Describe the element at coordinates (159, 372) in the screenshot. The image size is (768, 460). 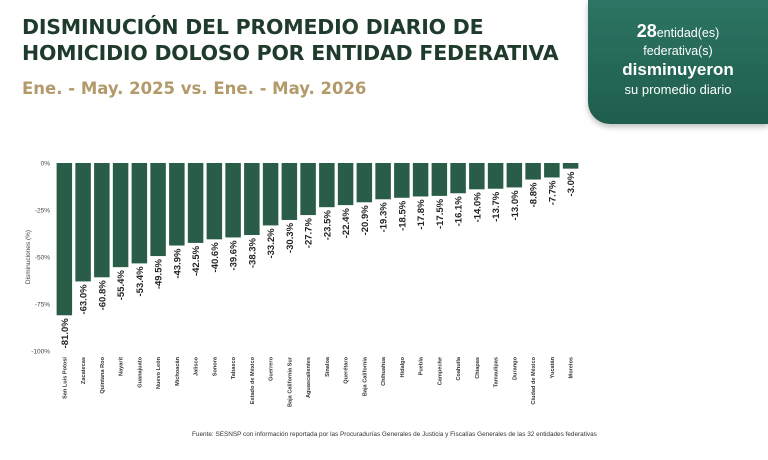
I see `category-label: Nuevo León` at that location.